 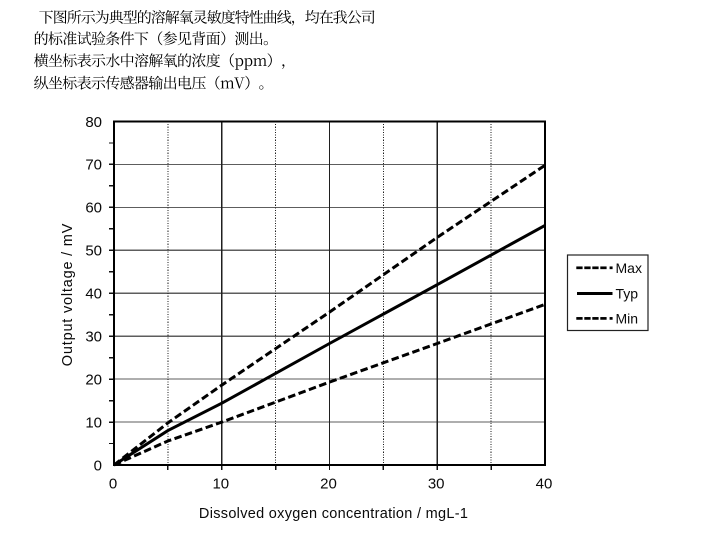 What do you see at coordinates (93, 208) in the screenshot?
I see `svg-text: 60` at bounding box center [93, 208].